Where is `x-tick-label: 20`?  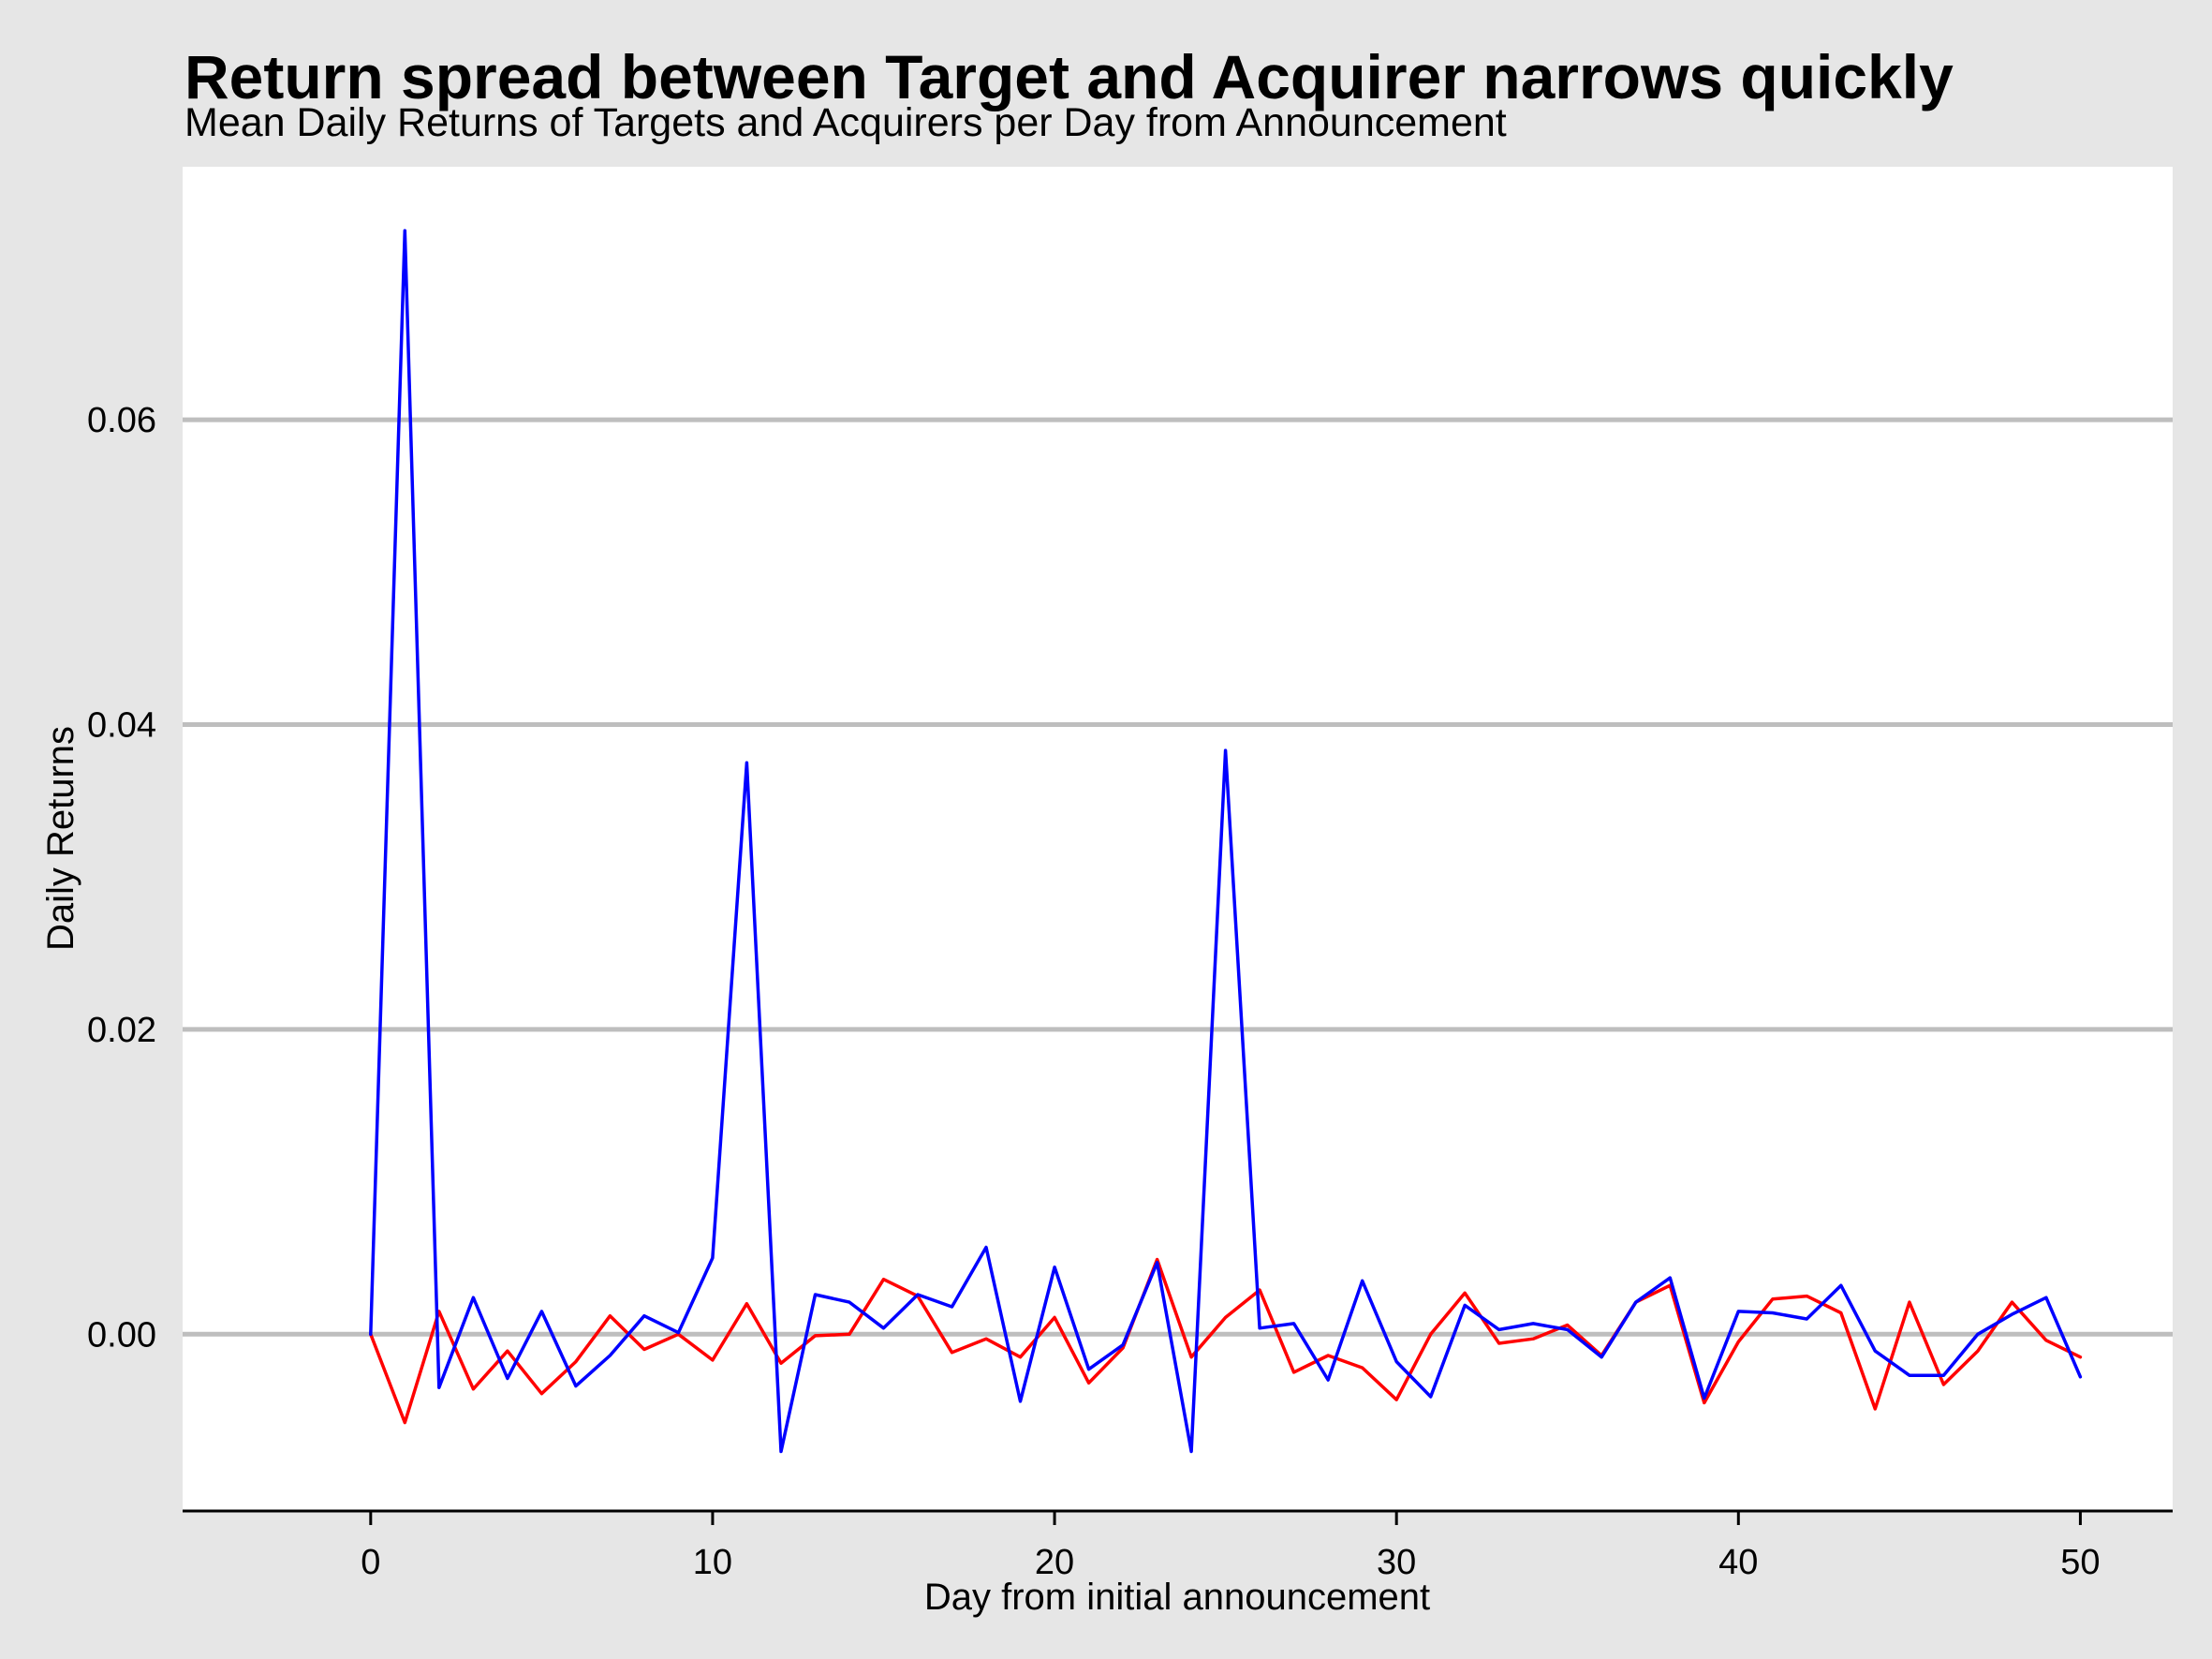
x-tick-label: 20 is located at coordinates (1055, 1563).